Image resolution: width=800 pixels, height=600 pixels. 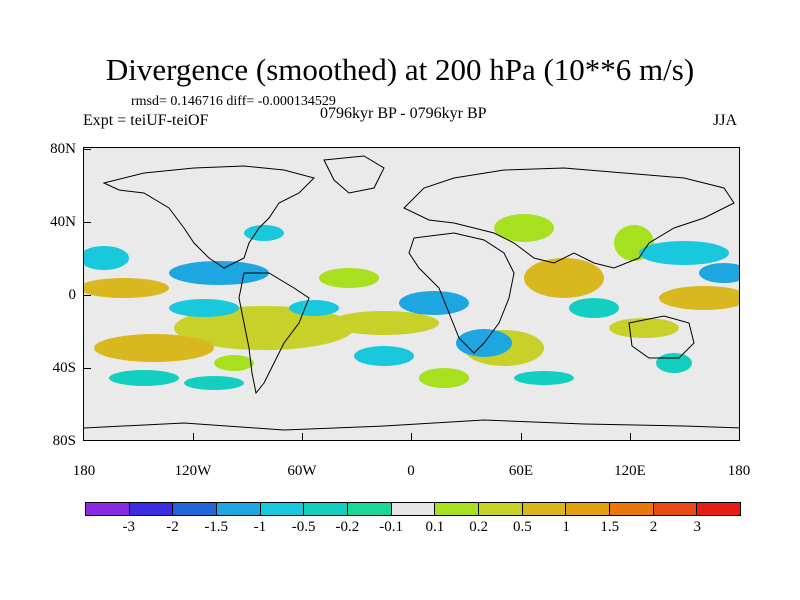 I want to click on lat-label-40s: 40S, so click(x=64, y=368).